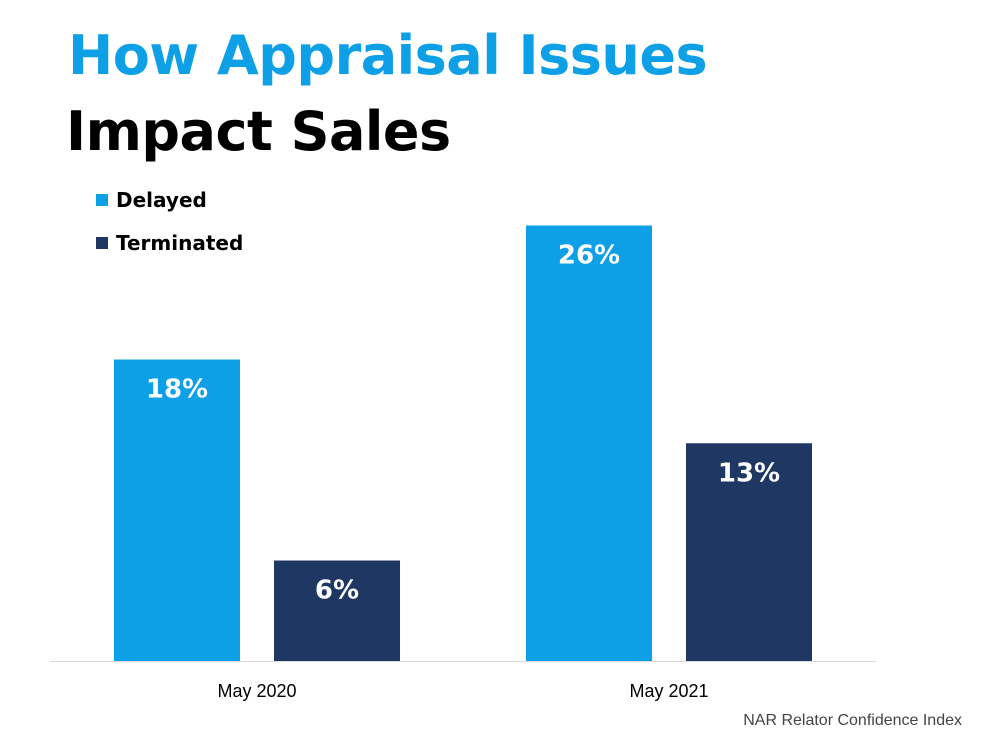 The height and width of the screenshot is (750, 1000). Describe the element at coordinates (256, 691) in the screenshot. I see `x-tick-label-0: May 2020` at that location.